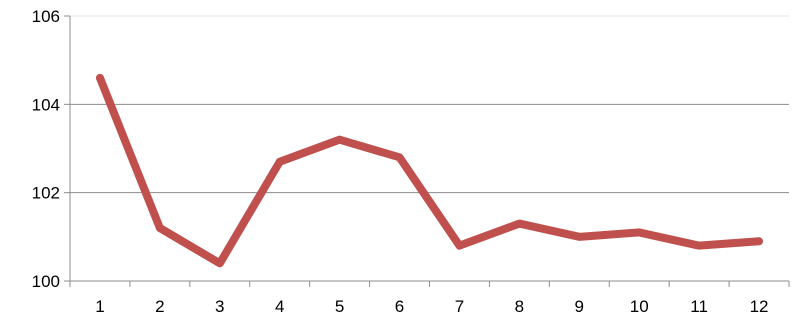 Image resolution: width=807 pixels, height=329 pixels. I want to click on y-tick-label: 104, so click(46, 104).